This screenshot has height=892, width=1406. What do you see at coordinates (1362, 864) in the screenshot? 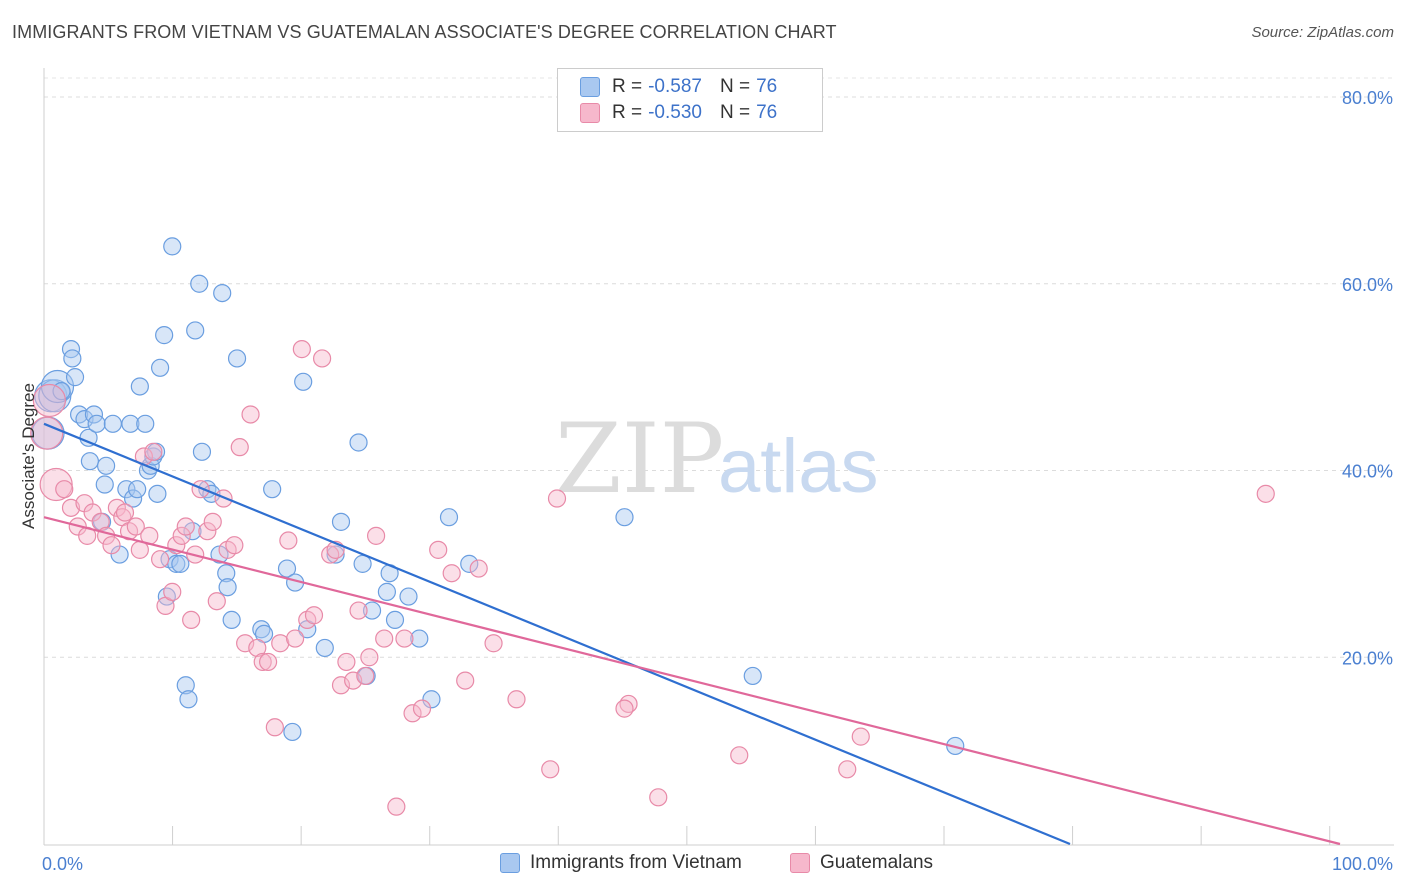
I see `x-tick-label: 100.0%` at bounding box center [1362, 864].